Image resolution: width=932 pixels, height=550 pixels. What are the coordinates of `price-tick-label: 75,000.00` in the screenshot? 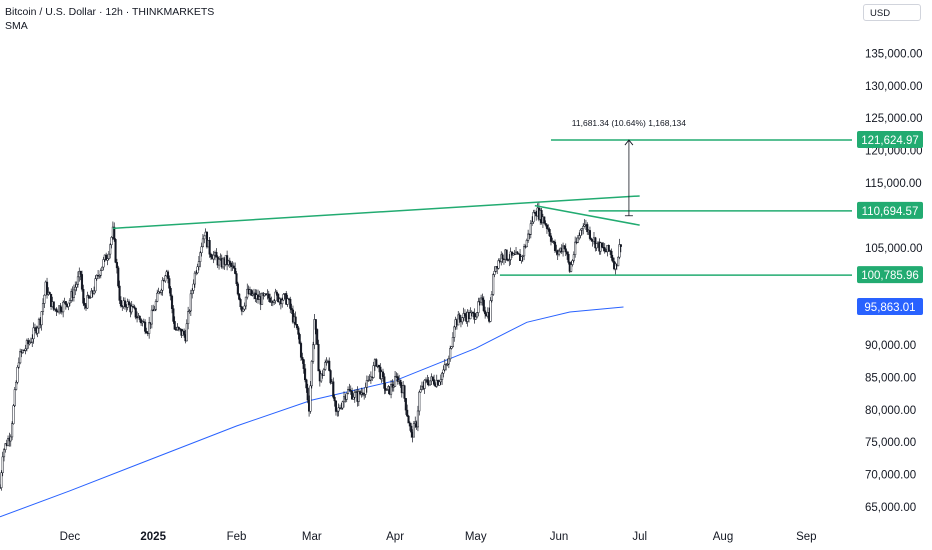 It's located at (890, 443).